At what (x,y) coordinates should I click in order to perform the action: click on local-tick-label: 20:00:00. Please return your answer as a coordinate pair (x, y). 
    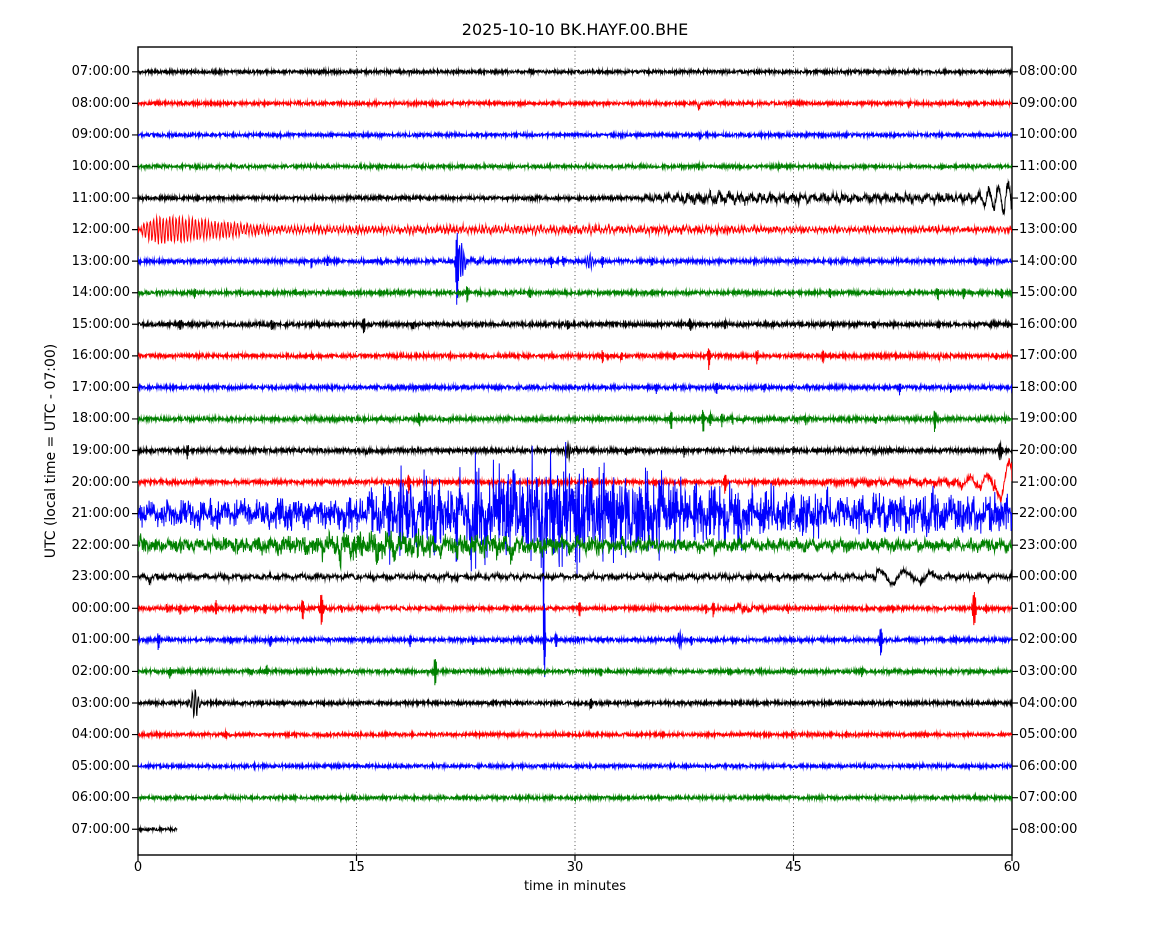
    Looking at the image, I should click on (1048, 451).